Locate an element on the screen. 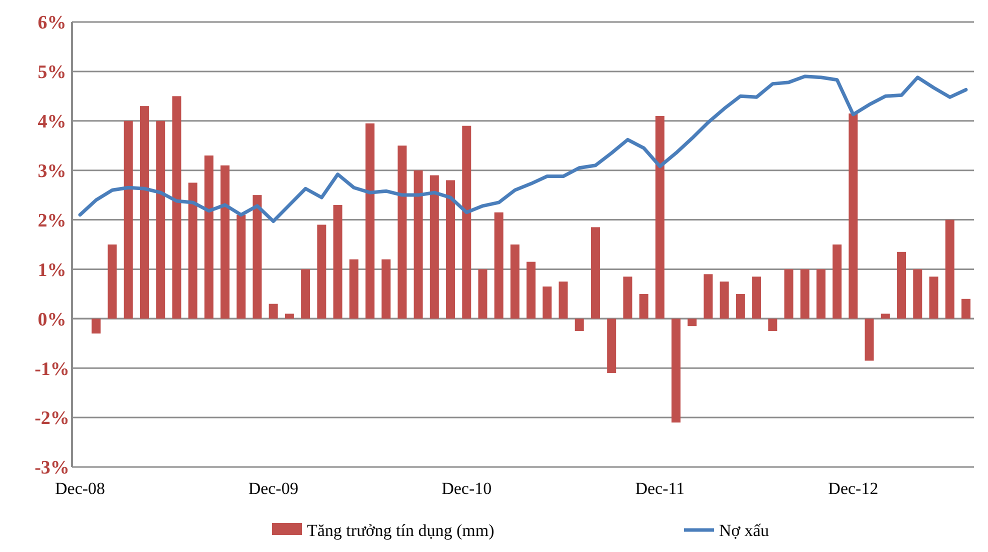 This screenshot has width=988, height=552. x-tick-label: Dec-08 is located at coordinates (80, 488).